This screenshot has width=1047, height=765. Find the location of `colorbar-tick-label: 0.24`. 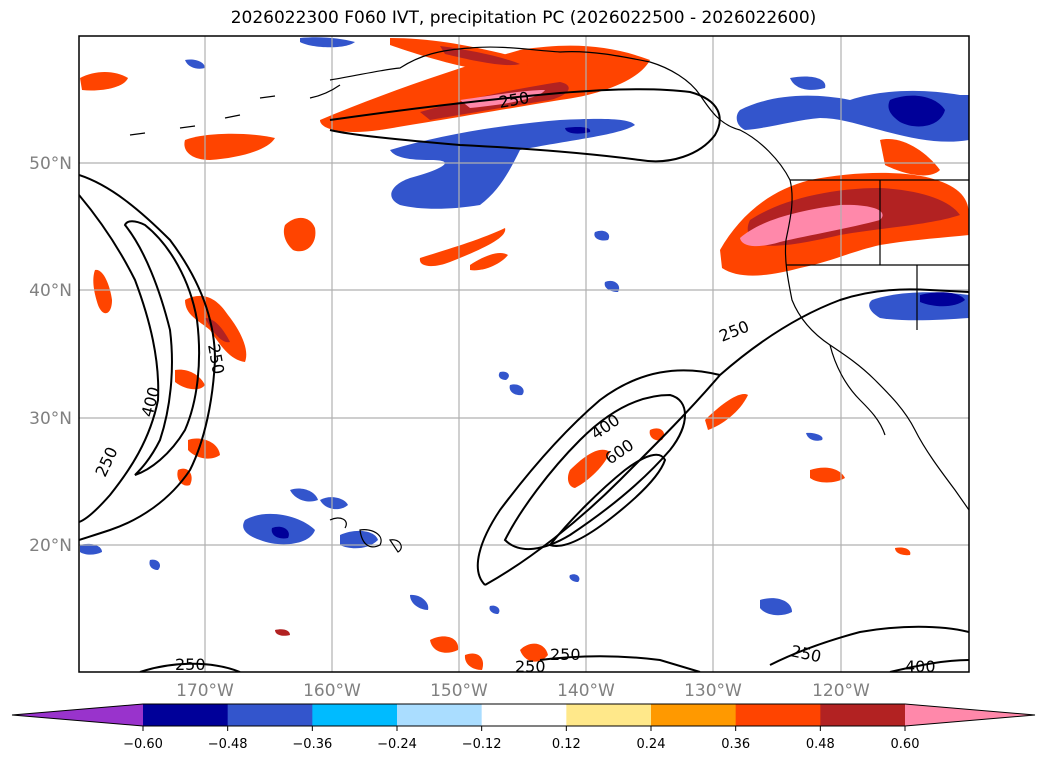

colorbar-tick-label: 0.24 is located at coordinates (651, 744).